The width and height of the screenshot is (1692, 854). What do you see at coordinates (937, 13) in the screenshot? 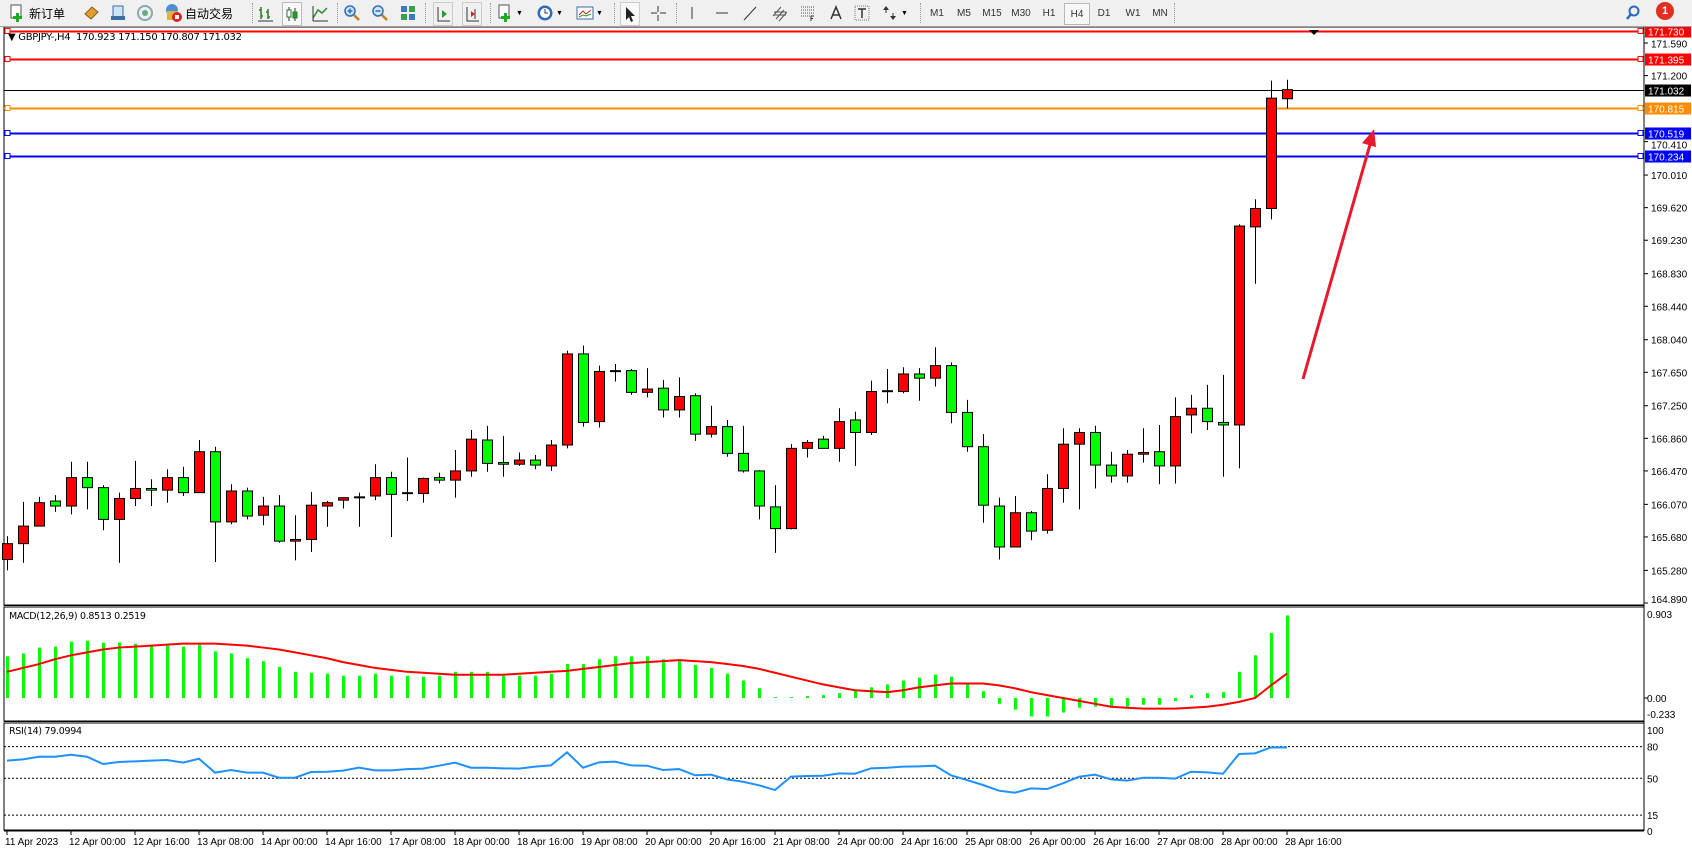
I see `timeframe-m1: M1` at bounding box center [937, 13].